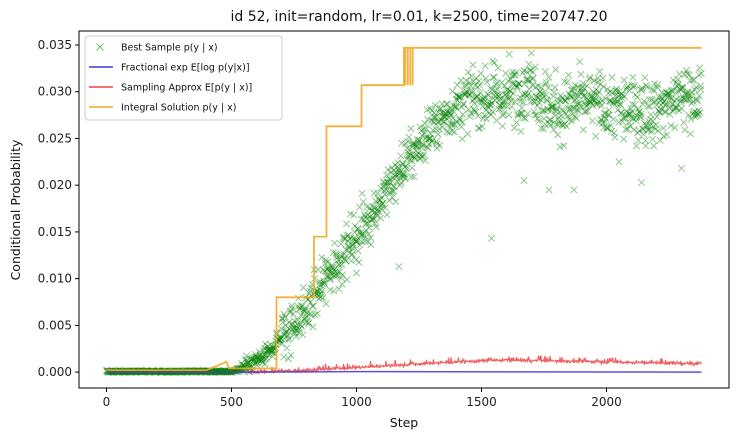 The image size is (740, 440). Describe the element at coordinates (107, 402) in the screenshot. I see `x-tick-label: 0` at that location.